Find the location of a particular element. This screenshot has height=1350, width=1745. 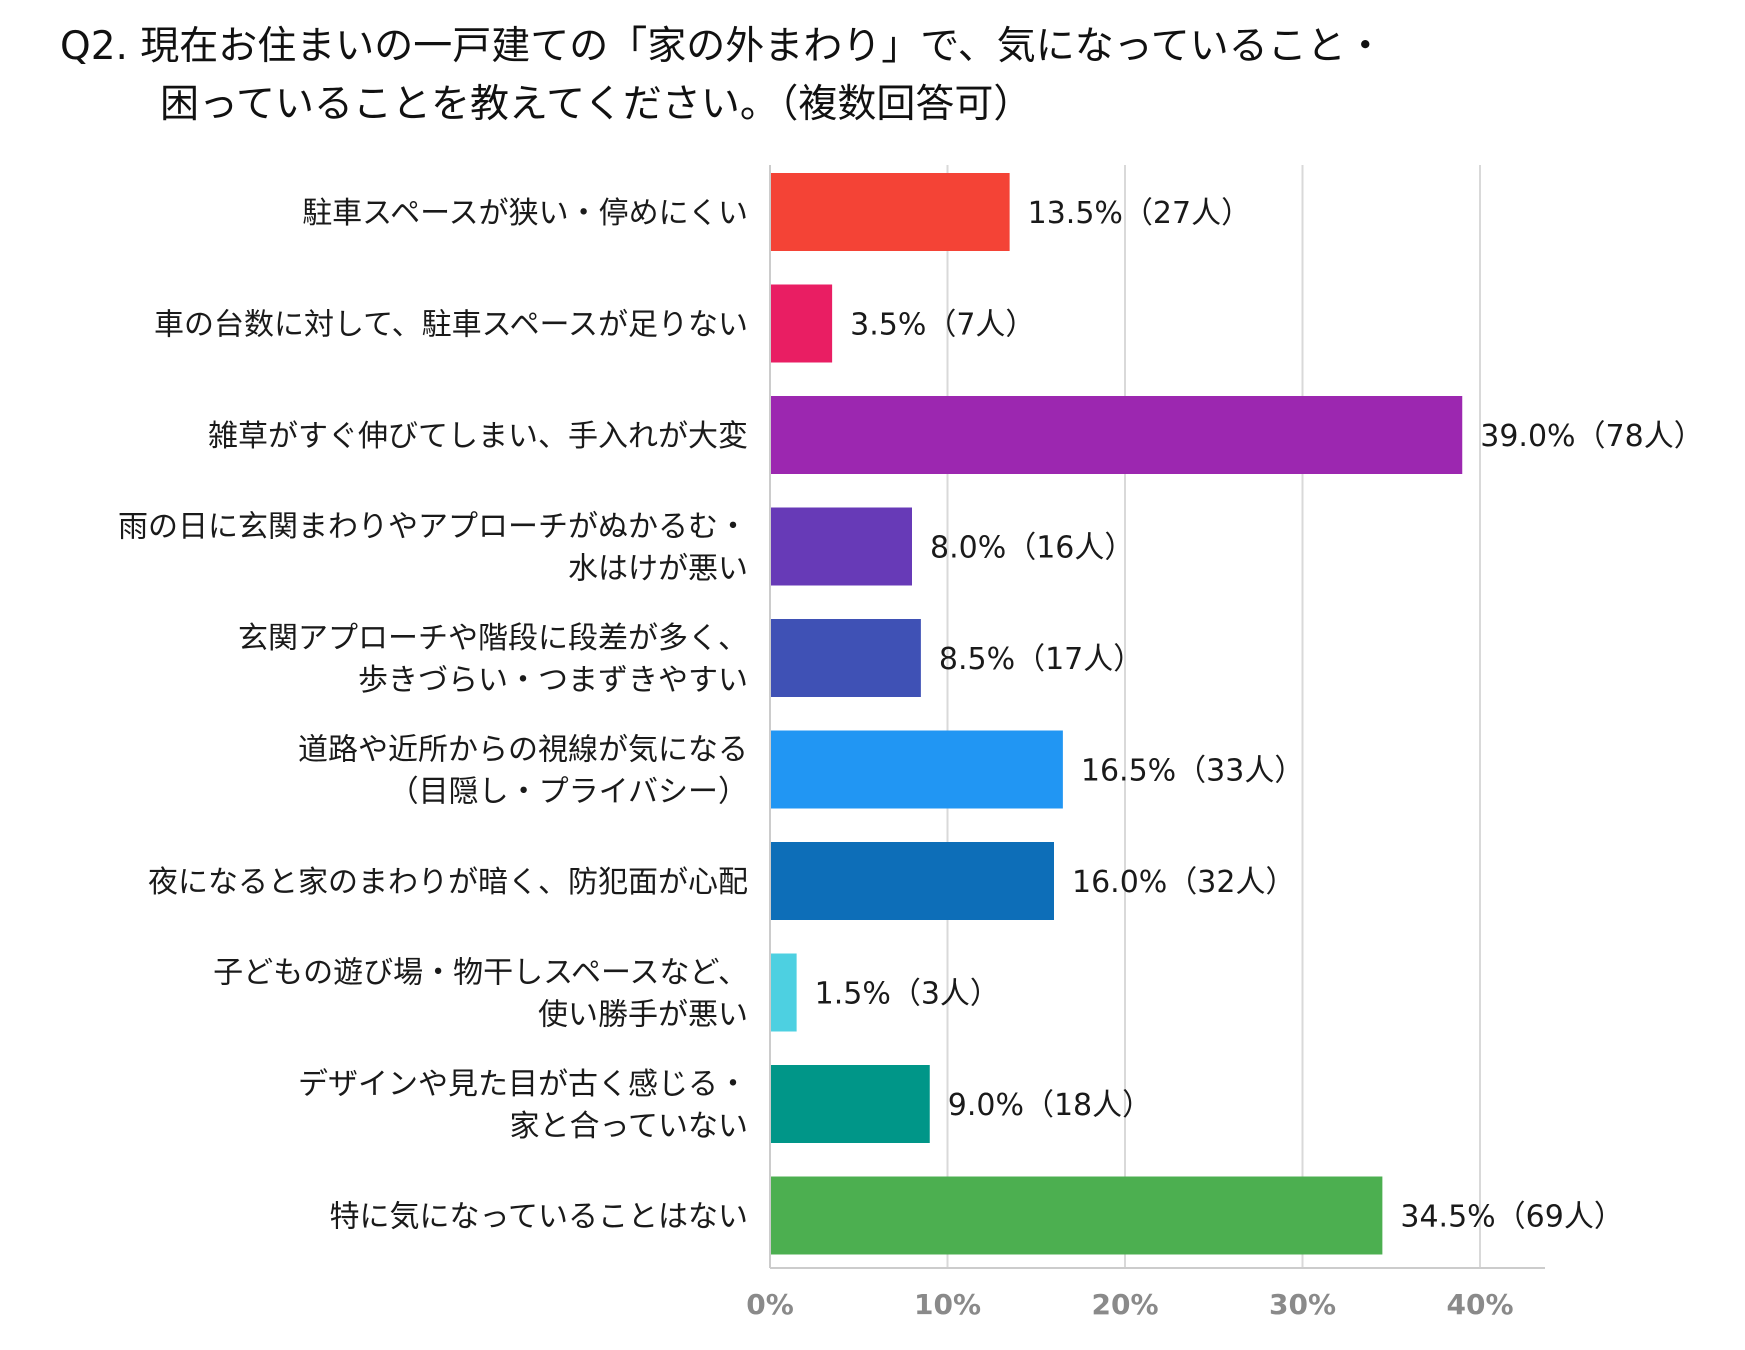

data-label: 16.5%（33人） is located at coordinates (1192, 771).